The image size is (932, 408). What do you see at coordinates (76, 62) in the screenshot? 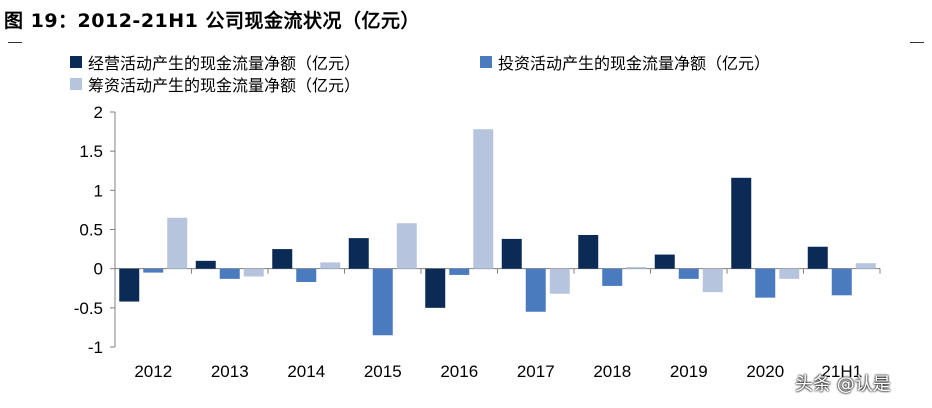
I see `legend-swatch-operating` at bounding box center [76, 62].